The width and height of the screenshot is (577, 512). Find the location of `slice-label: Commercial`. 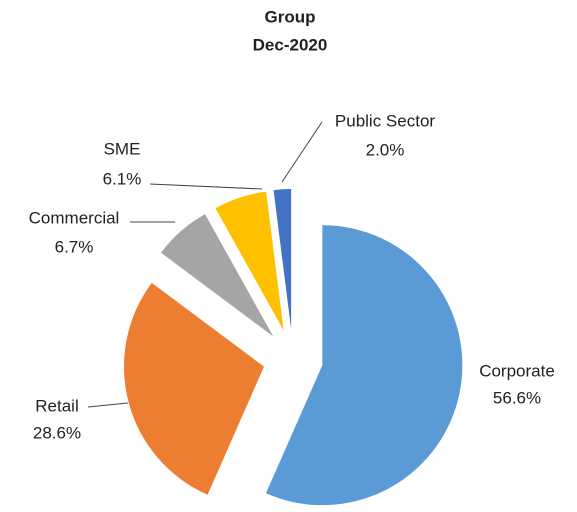

slice-label: Commercial is located at coordinates (74, 217).